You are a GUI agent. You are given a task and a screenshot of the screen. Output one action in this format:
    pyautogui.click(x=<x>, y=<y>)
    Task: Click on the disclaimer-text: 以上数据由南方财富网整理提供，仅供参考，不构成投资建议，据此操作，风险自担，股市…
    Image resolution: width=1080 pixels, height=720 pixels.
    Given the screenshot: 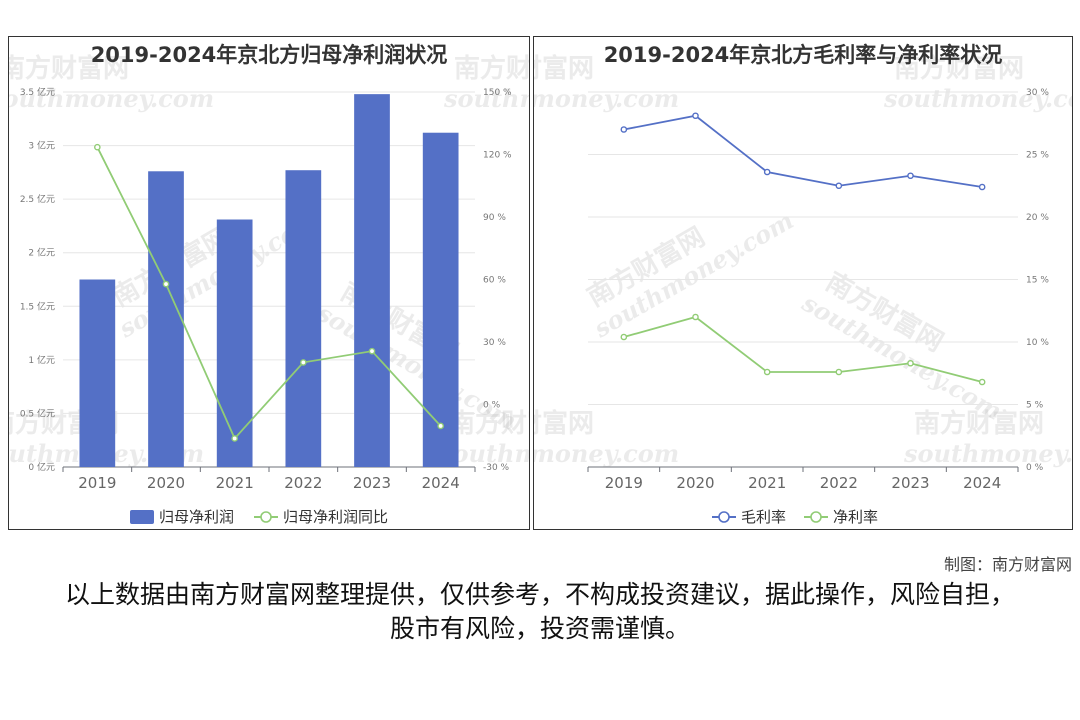 What is the action you would take?
    pyautogui.click(x=539, y=611)
    